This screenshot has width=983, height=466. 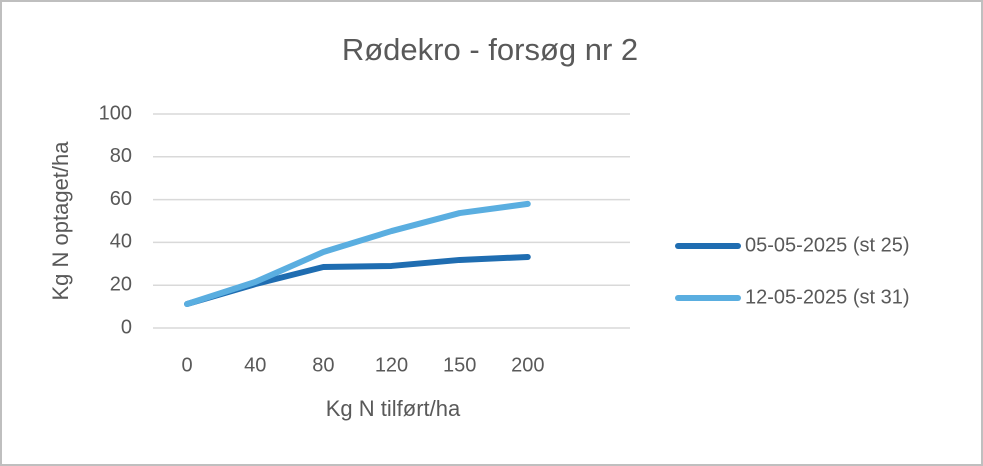 I want to click on x-tick-label: 200, so click(x=527, y=365).